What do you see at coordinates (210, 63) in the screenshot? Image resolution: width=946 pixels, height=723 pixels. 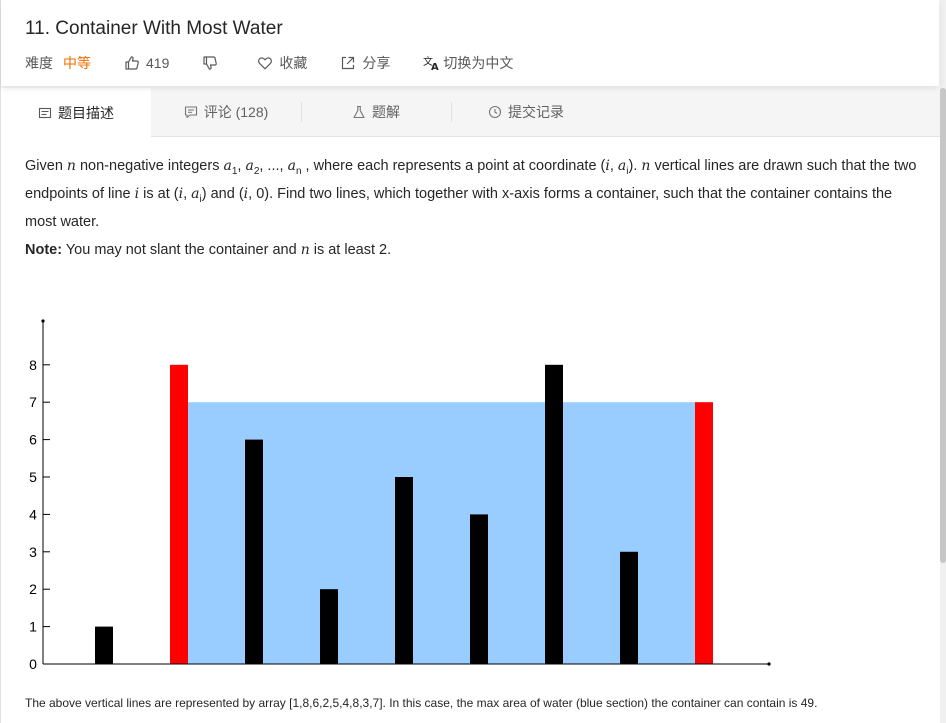 I see `thumbs-down-icon` at bounding box center [210, 63].